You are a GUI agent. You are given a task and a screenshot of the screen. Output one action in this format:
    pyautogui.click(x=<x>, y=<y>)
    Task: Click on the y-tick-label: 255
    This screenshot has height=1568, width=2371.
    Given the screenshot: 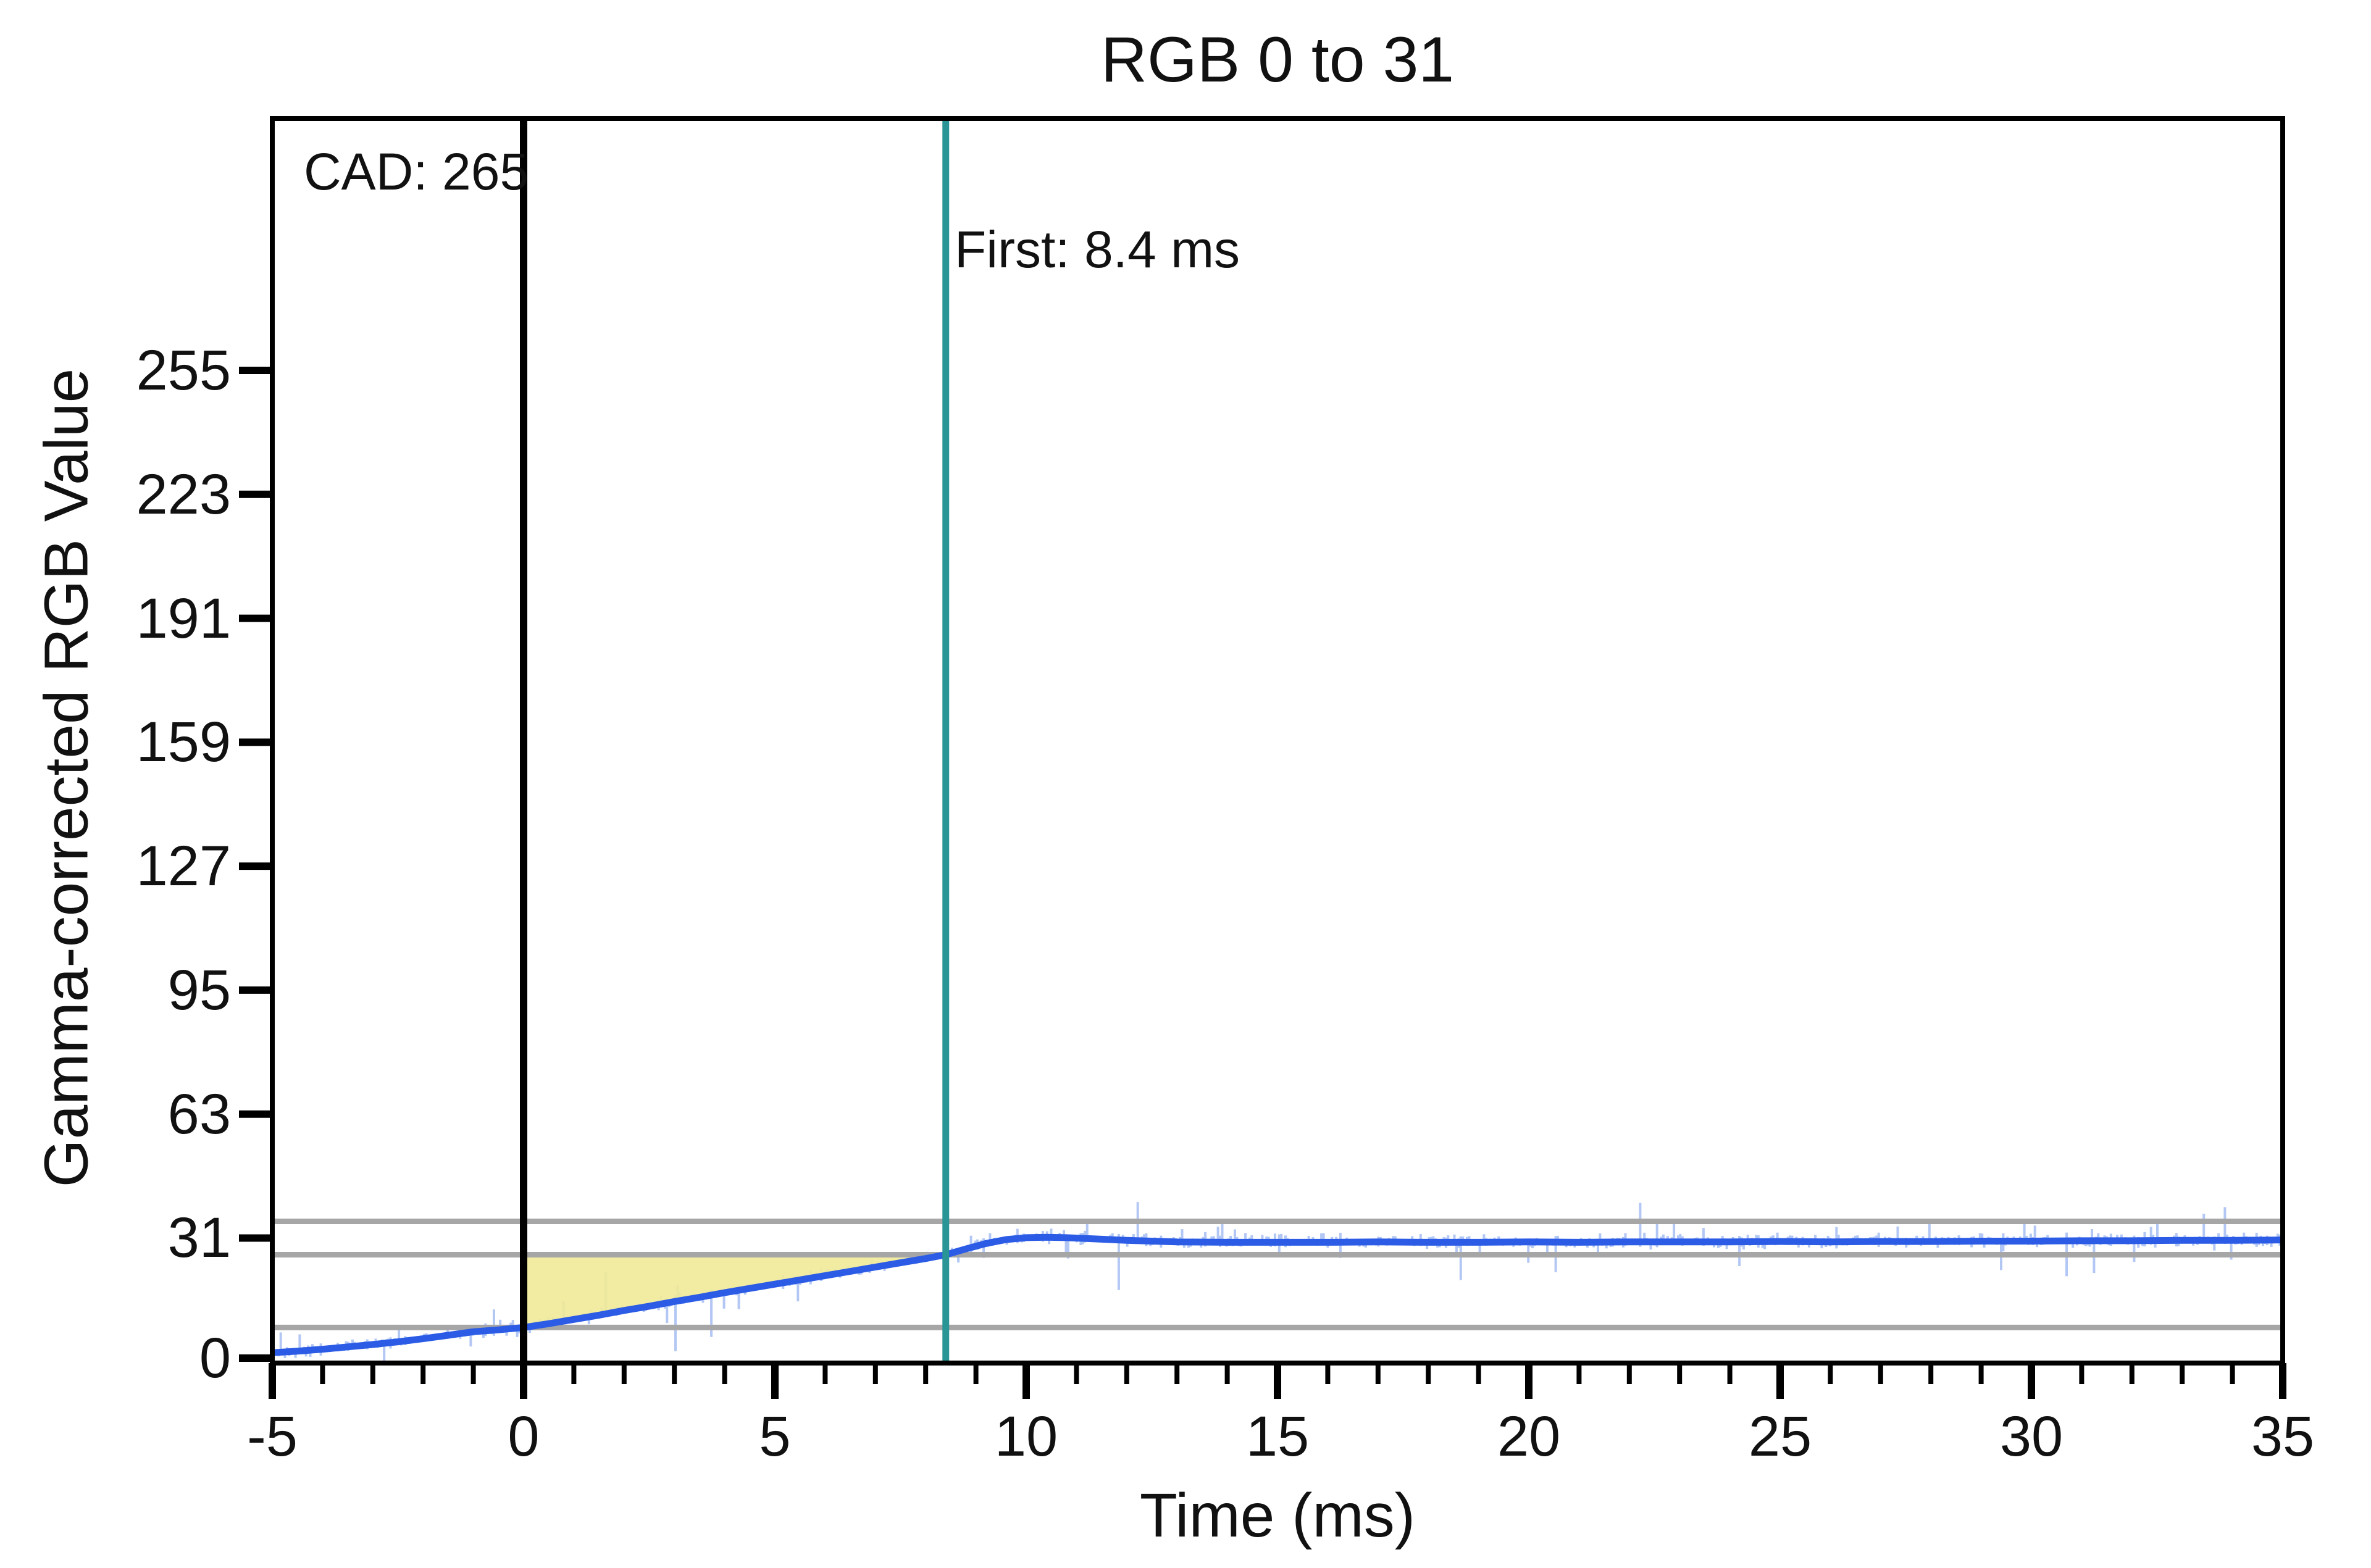 What is the action you would take?
    pyautogui.click(x=184, y=371)
    